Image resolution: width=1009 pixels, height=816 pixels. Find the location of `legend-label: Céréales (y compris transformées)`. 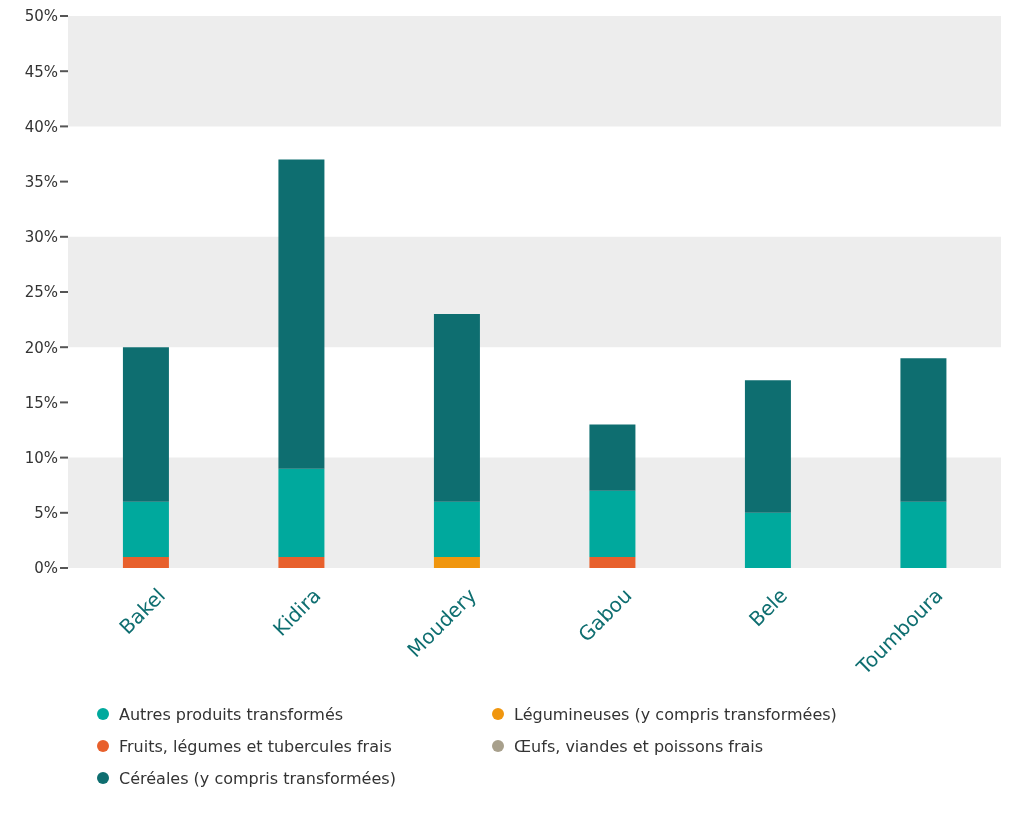

legend-label: Céréales (y compris transformées) is located at coordinates (257, 778).